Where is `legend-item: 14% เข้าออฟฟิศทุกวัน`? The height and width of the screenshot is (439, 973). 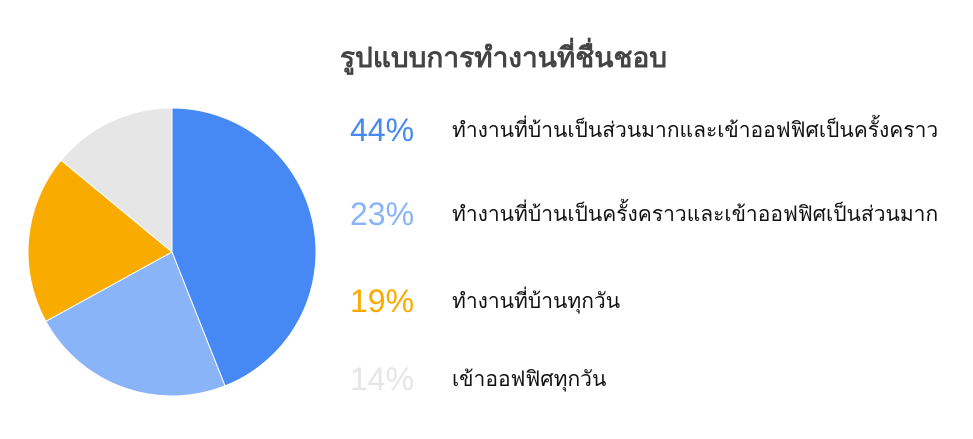
legend-item: 14% เข้าออฟฟิศทุกวัน is located at coordinates (478, 379).